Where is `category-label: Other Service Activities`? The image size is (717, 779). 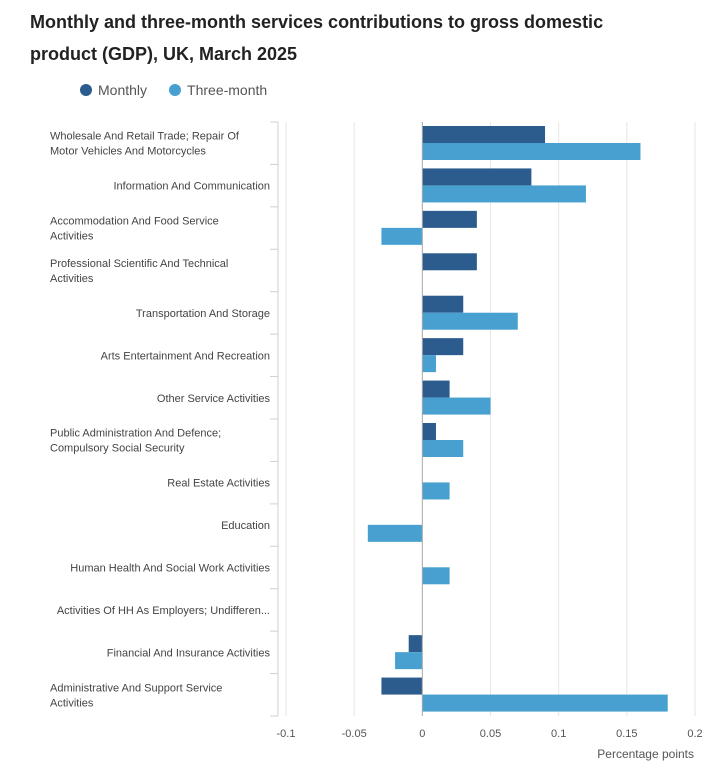
category-label: Other Service Activities is located at coordinates (214, 399).